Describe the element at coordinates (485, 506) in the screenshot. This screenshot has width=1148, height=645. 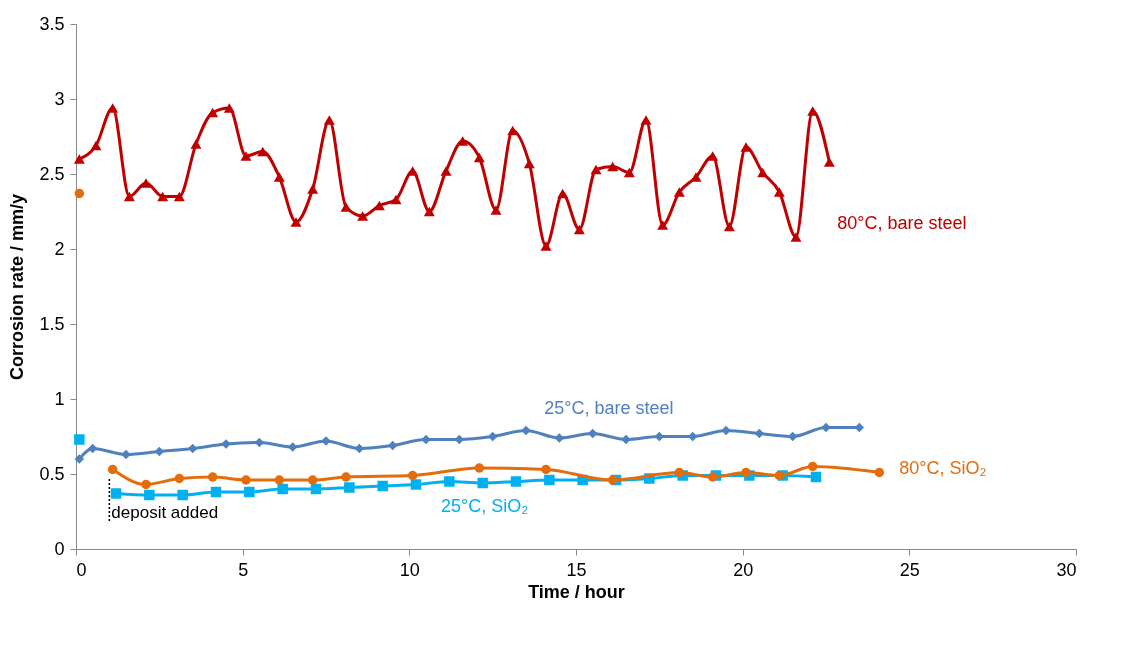
I see `series-label: 25°C, SiO₂` at that location.